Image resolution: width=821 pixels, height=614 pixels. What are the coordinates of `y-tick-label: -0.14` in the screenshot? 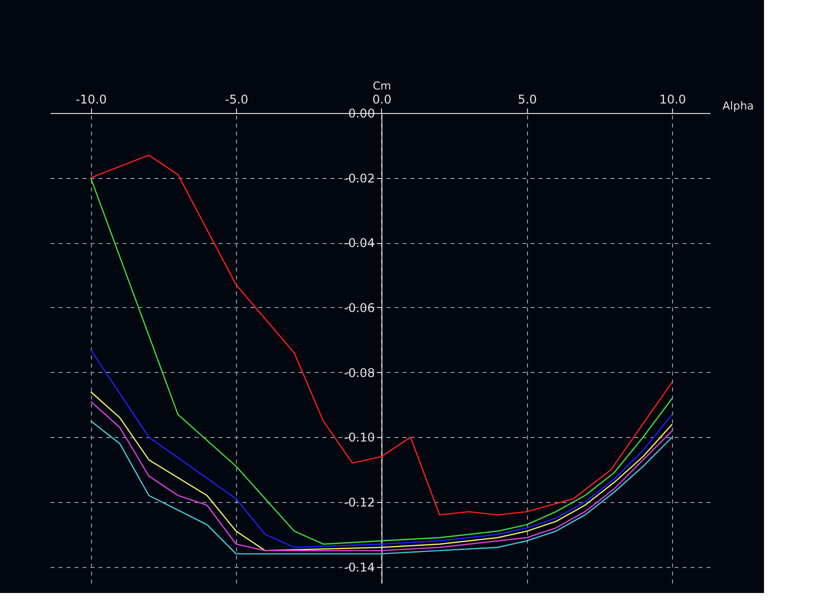 It's located at (359, 567).